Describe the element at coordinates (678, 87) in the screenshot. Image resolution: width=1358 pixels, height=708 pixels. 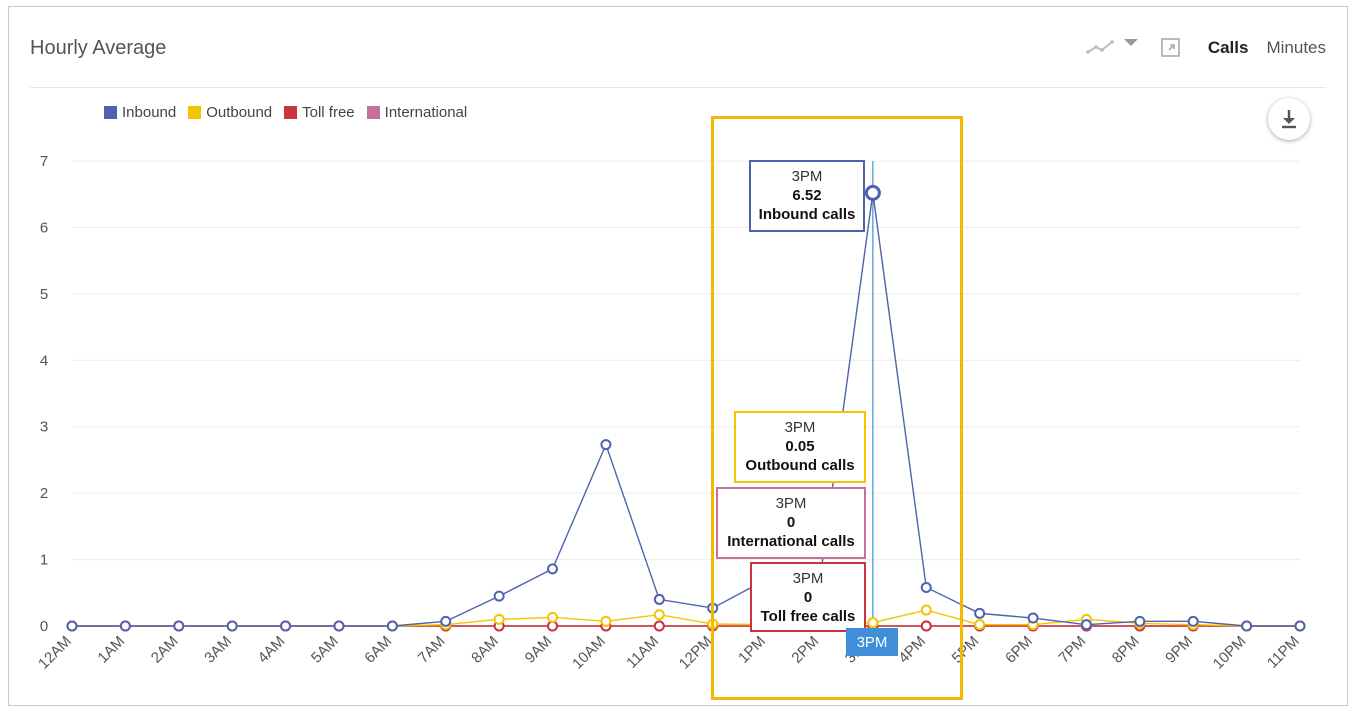
I see `header-divider` at that location.